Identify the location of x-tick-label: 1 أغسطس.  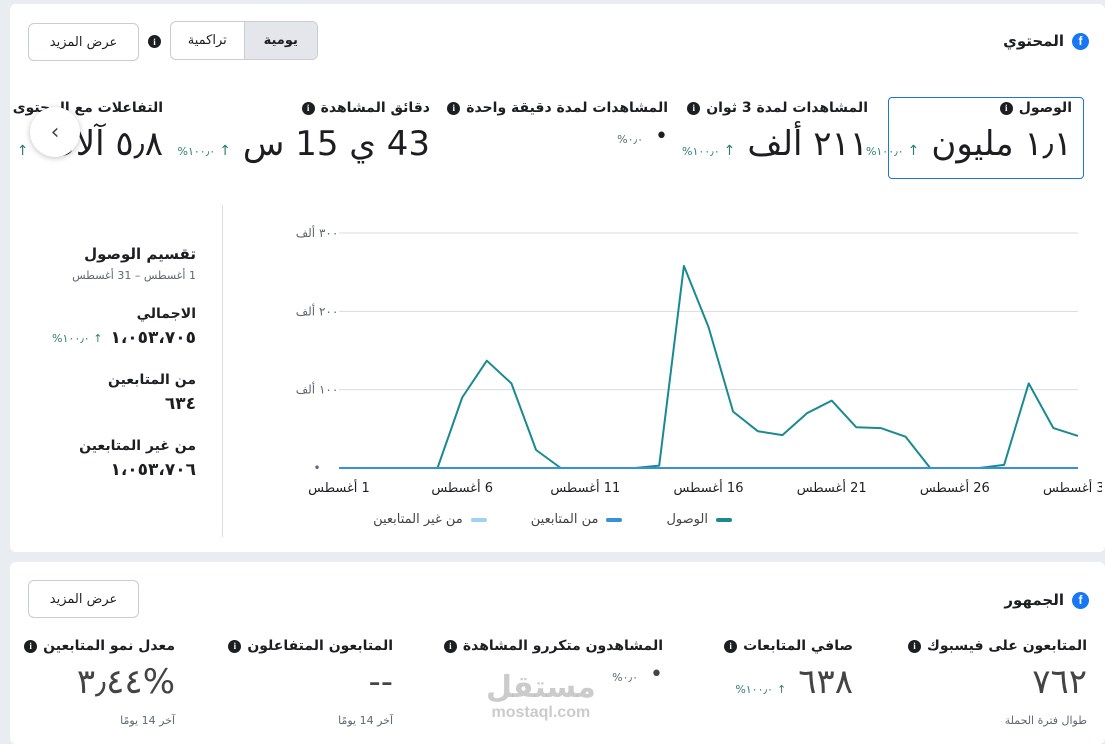
(339, 487).